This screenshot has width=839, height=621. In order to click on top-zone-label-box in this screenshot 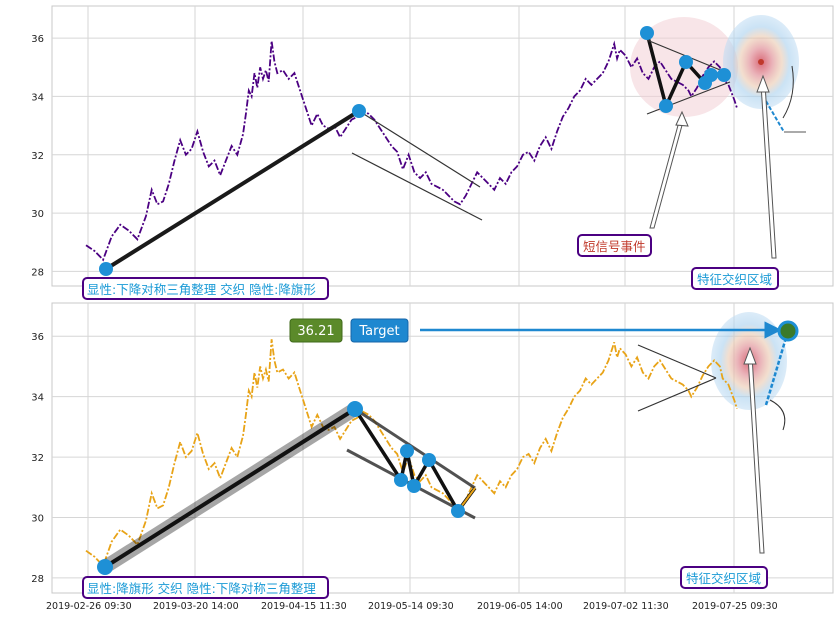, I will do `click(735, 278)`.